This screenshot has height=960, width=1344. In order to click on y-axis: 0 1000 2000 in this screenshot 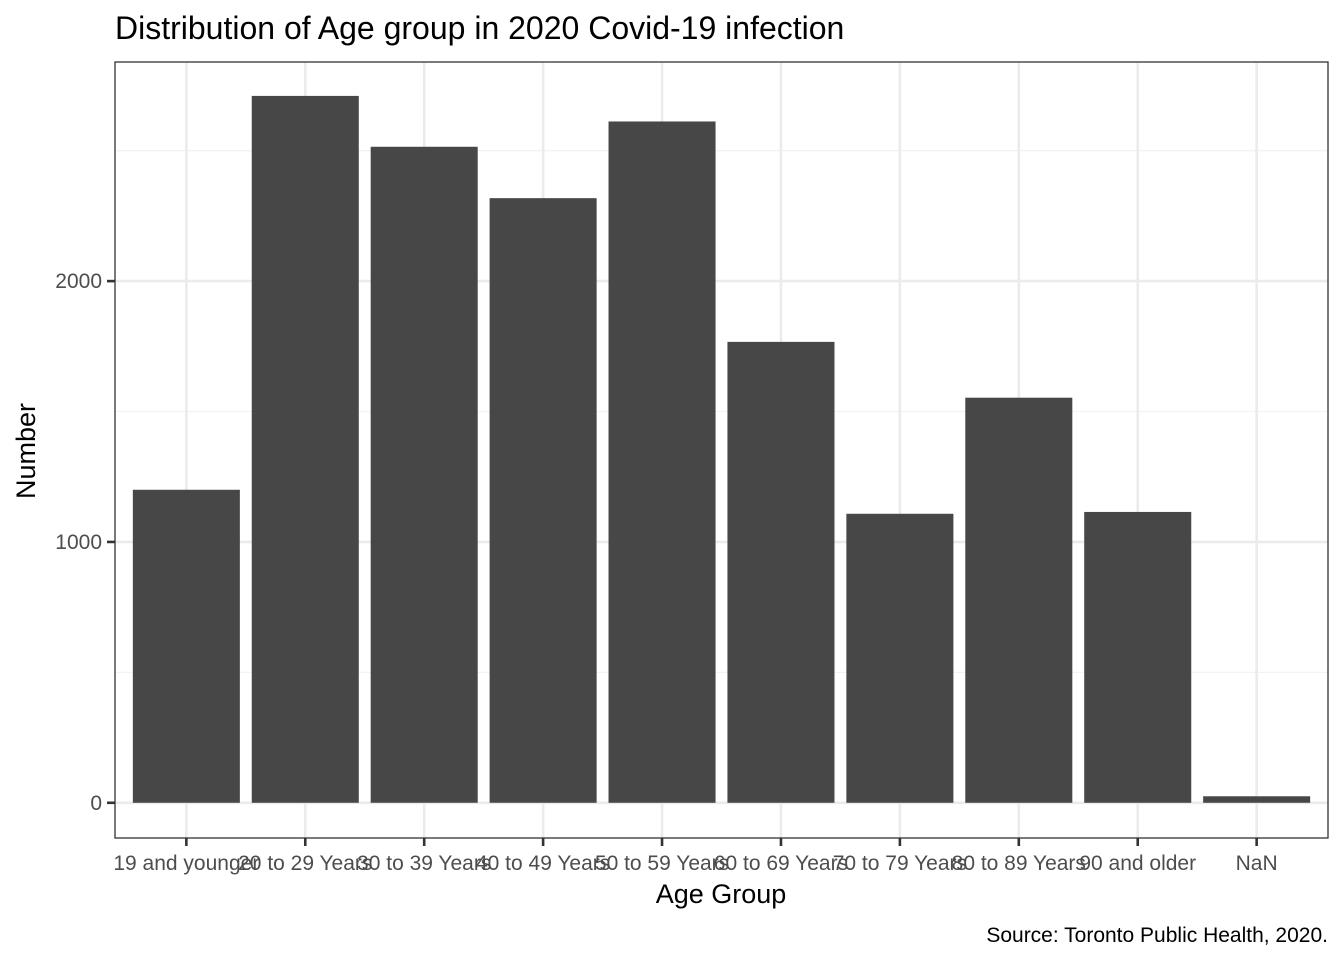, I will do `click(85, 542)`.